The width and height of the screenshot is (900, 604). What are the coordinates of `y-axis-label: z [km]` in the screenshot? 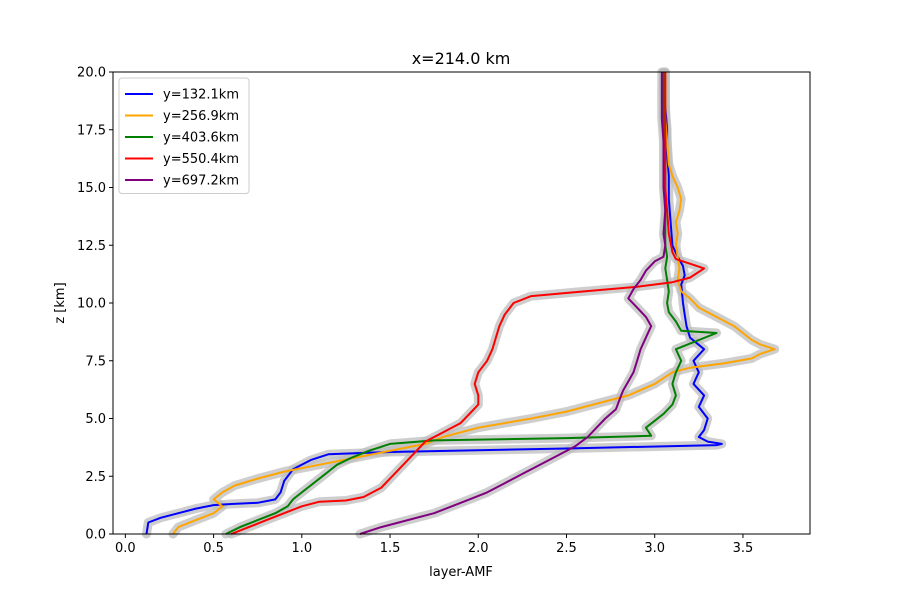 It's located at (60, 302).